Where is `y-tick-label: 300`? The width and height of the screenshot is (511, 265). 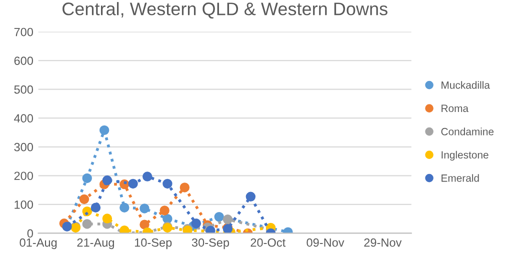 y-tick-label: 300 is located at coordinates (24, 147).